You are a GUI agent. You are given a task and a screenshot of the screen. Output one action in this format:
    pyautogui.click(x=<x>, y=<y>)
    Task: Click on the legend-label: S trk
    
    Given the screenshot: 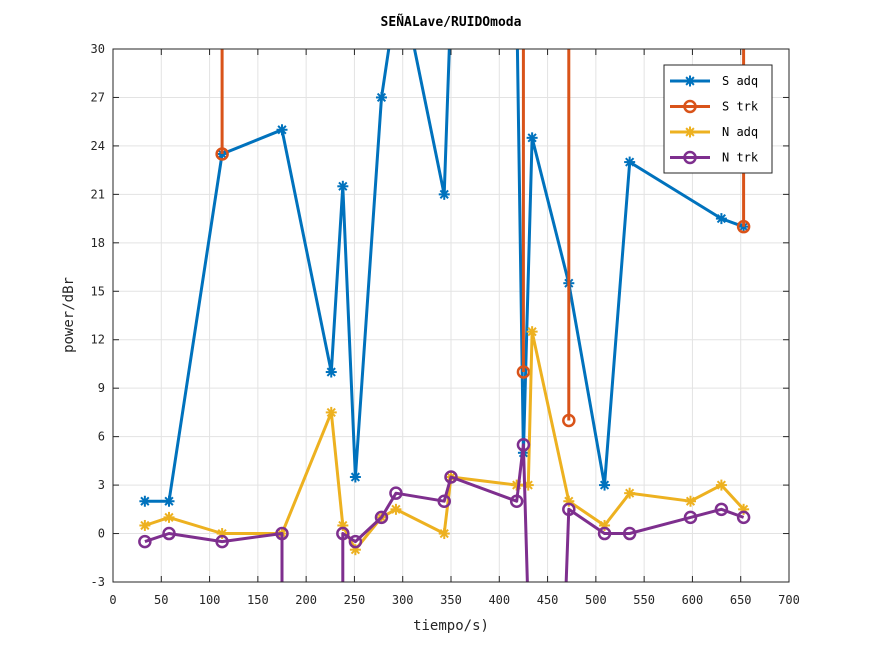 What is the action you would take?
    pyautogui.click(x=740, y=107)
    